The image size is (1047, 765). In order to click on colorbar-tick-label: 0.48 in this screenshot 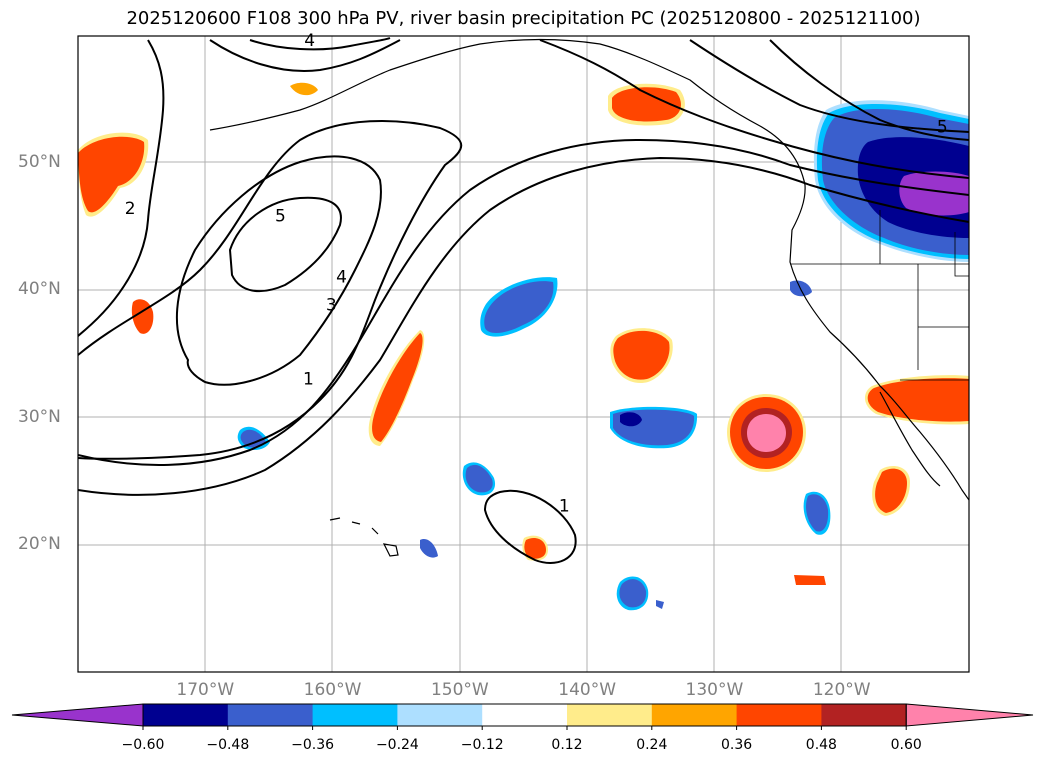, I will do `click(821, 745)`.